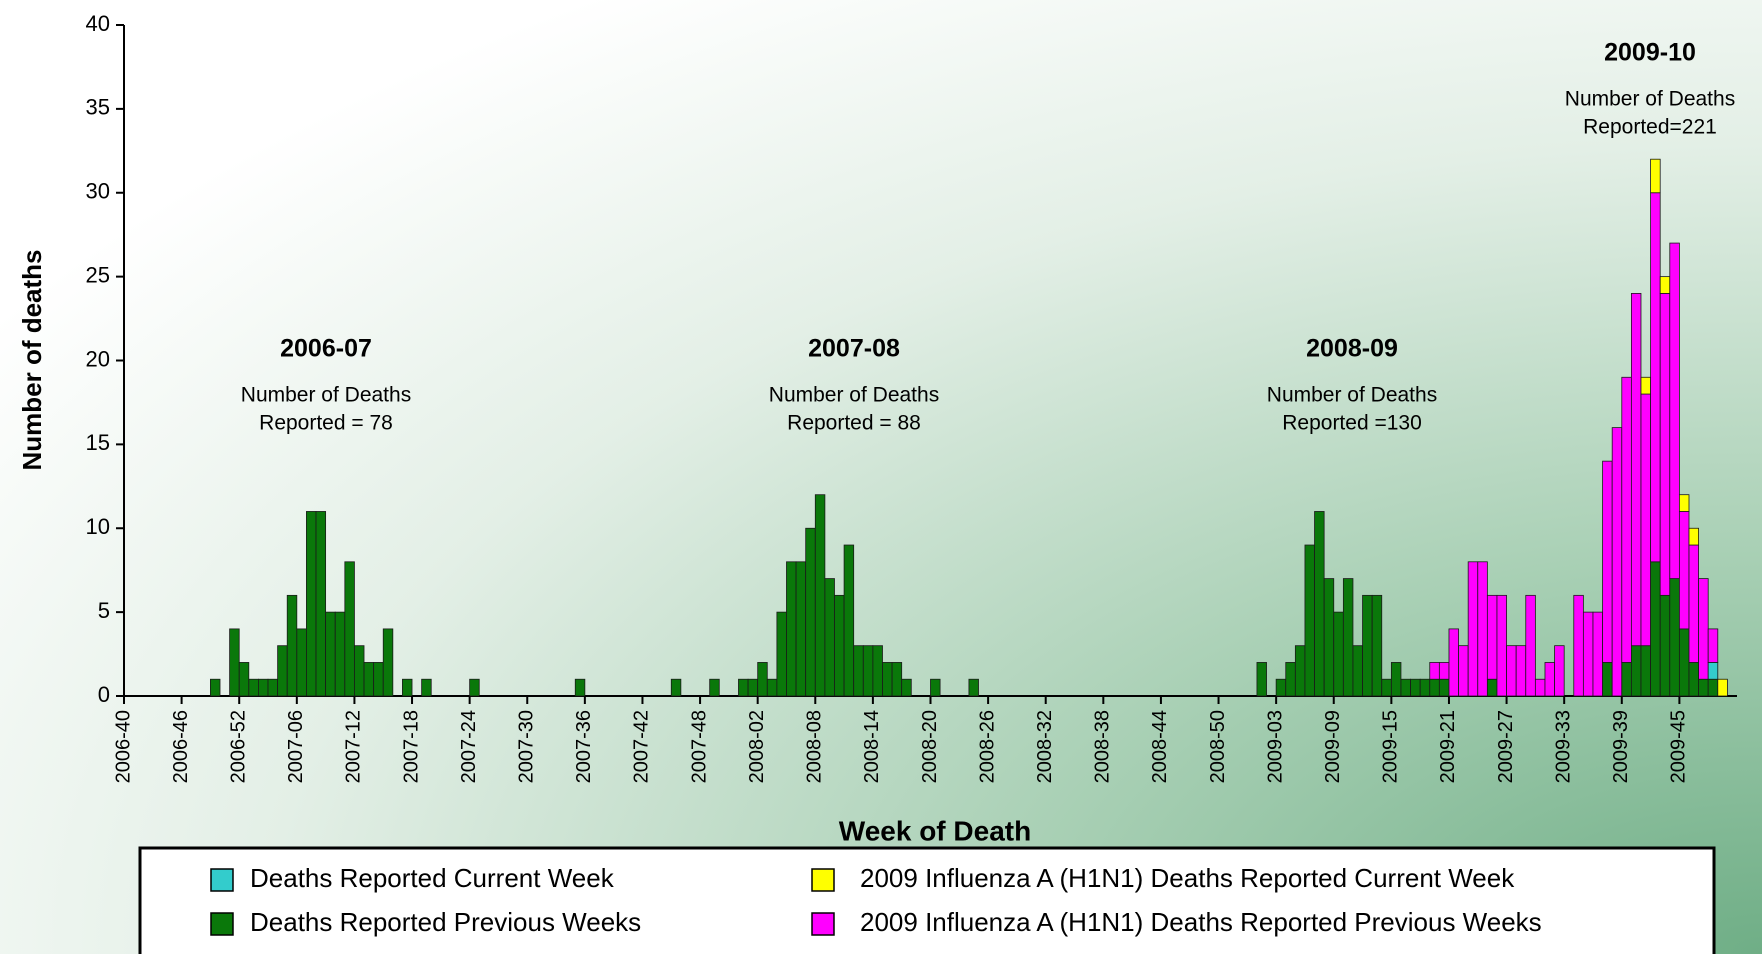 The height and width of the screenshot is (954, 1762). Describe the element at coordinates (98, 358) in the screenshot. I see `y-tick-label: 20` at that location.